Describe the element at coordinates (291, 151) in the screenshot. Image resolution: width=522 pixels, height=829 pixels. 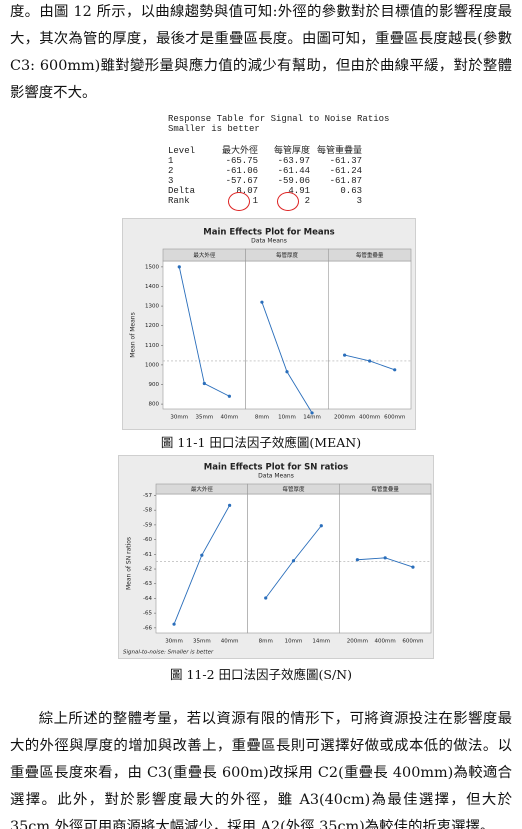
I see `table-cell: 每管厚度` at that location.